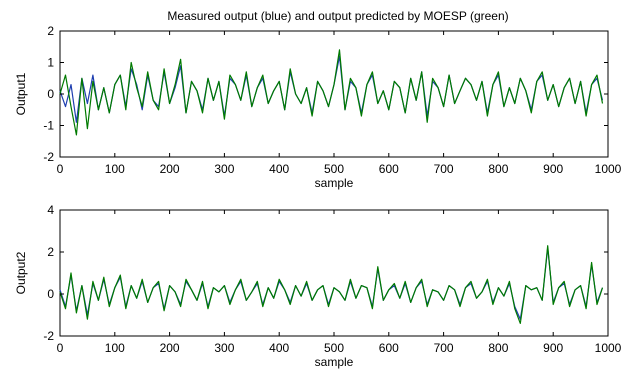 The image size is (622, 376). I want to click on y-tick-label: -1, so click(48, 126).